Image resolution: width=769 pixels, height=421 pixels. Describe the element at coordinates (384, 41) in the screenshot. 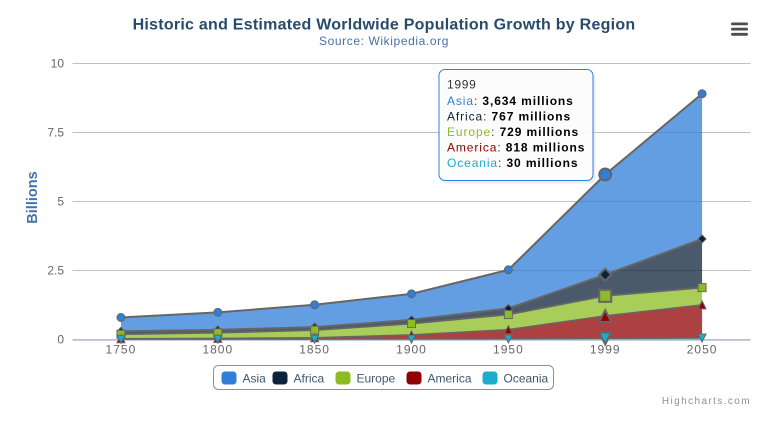

I see `svg-text: Source: Wikipedia.org` at that location.